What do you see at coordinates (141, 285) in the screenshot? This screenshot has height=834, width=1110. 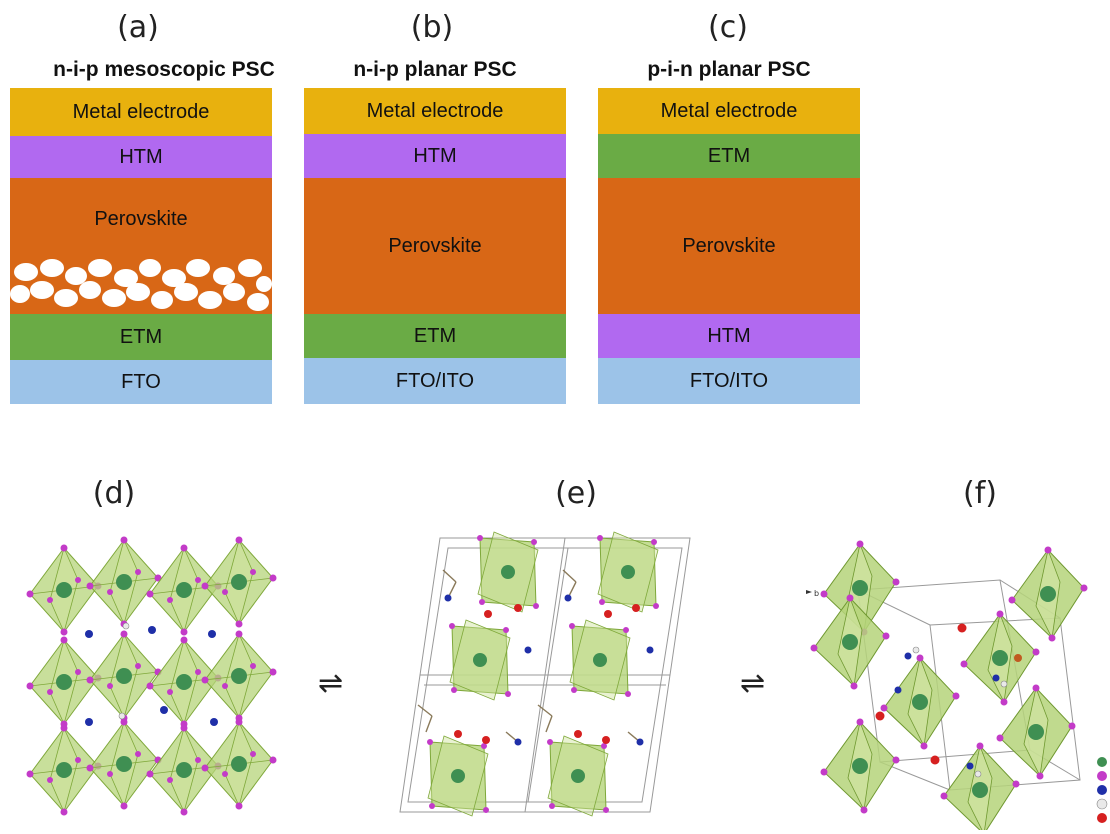 I see `mesoporous-scaffold-particles` at bounding box center [141, 285].